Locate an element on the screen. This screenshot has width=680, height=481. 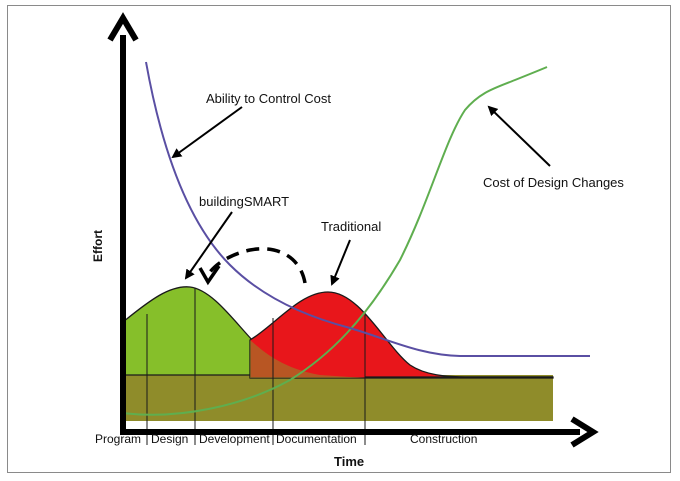
shift-dashed-arrow is located at coordinates (257, 265).